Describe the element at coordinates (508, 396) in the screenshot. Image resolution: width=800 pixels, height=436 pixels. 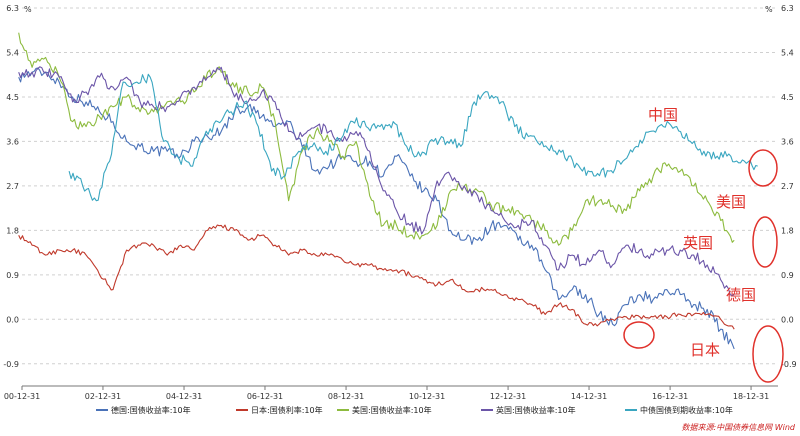
I see `x-tick-label: 12-12-31` at that location.